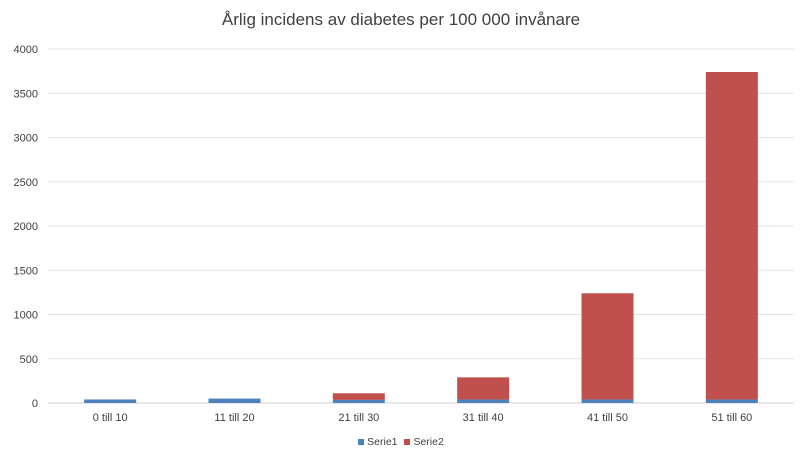 The height and width of the screenshot is (454, 802). What do you see at coordinates (26, 50) in the screenshot?
I see `y-tick-label: 4000` at bounding box center [26, 50].